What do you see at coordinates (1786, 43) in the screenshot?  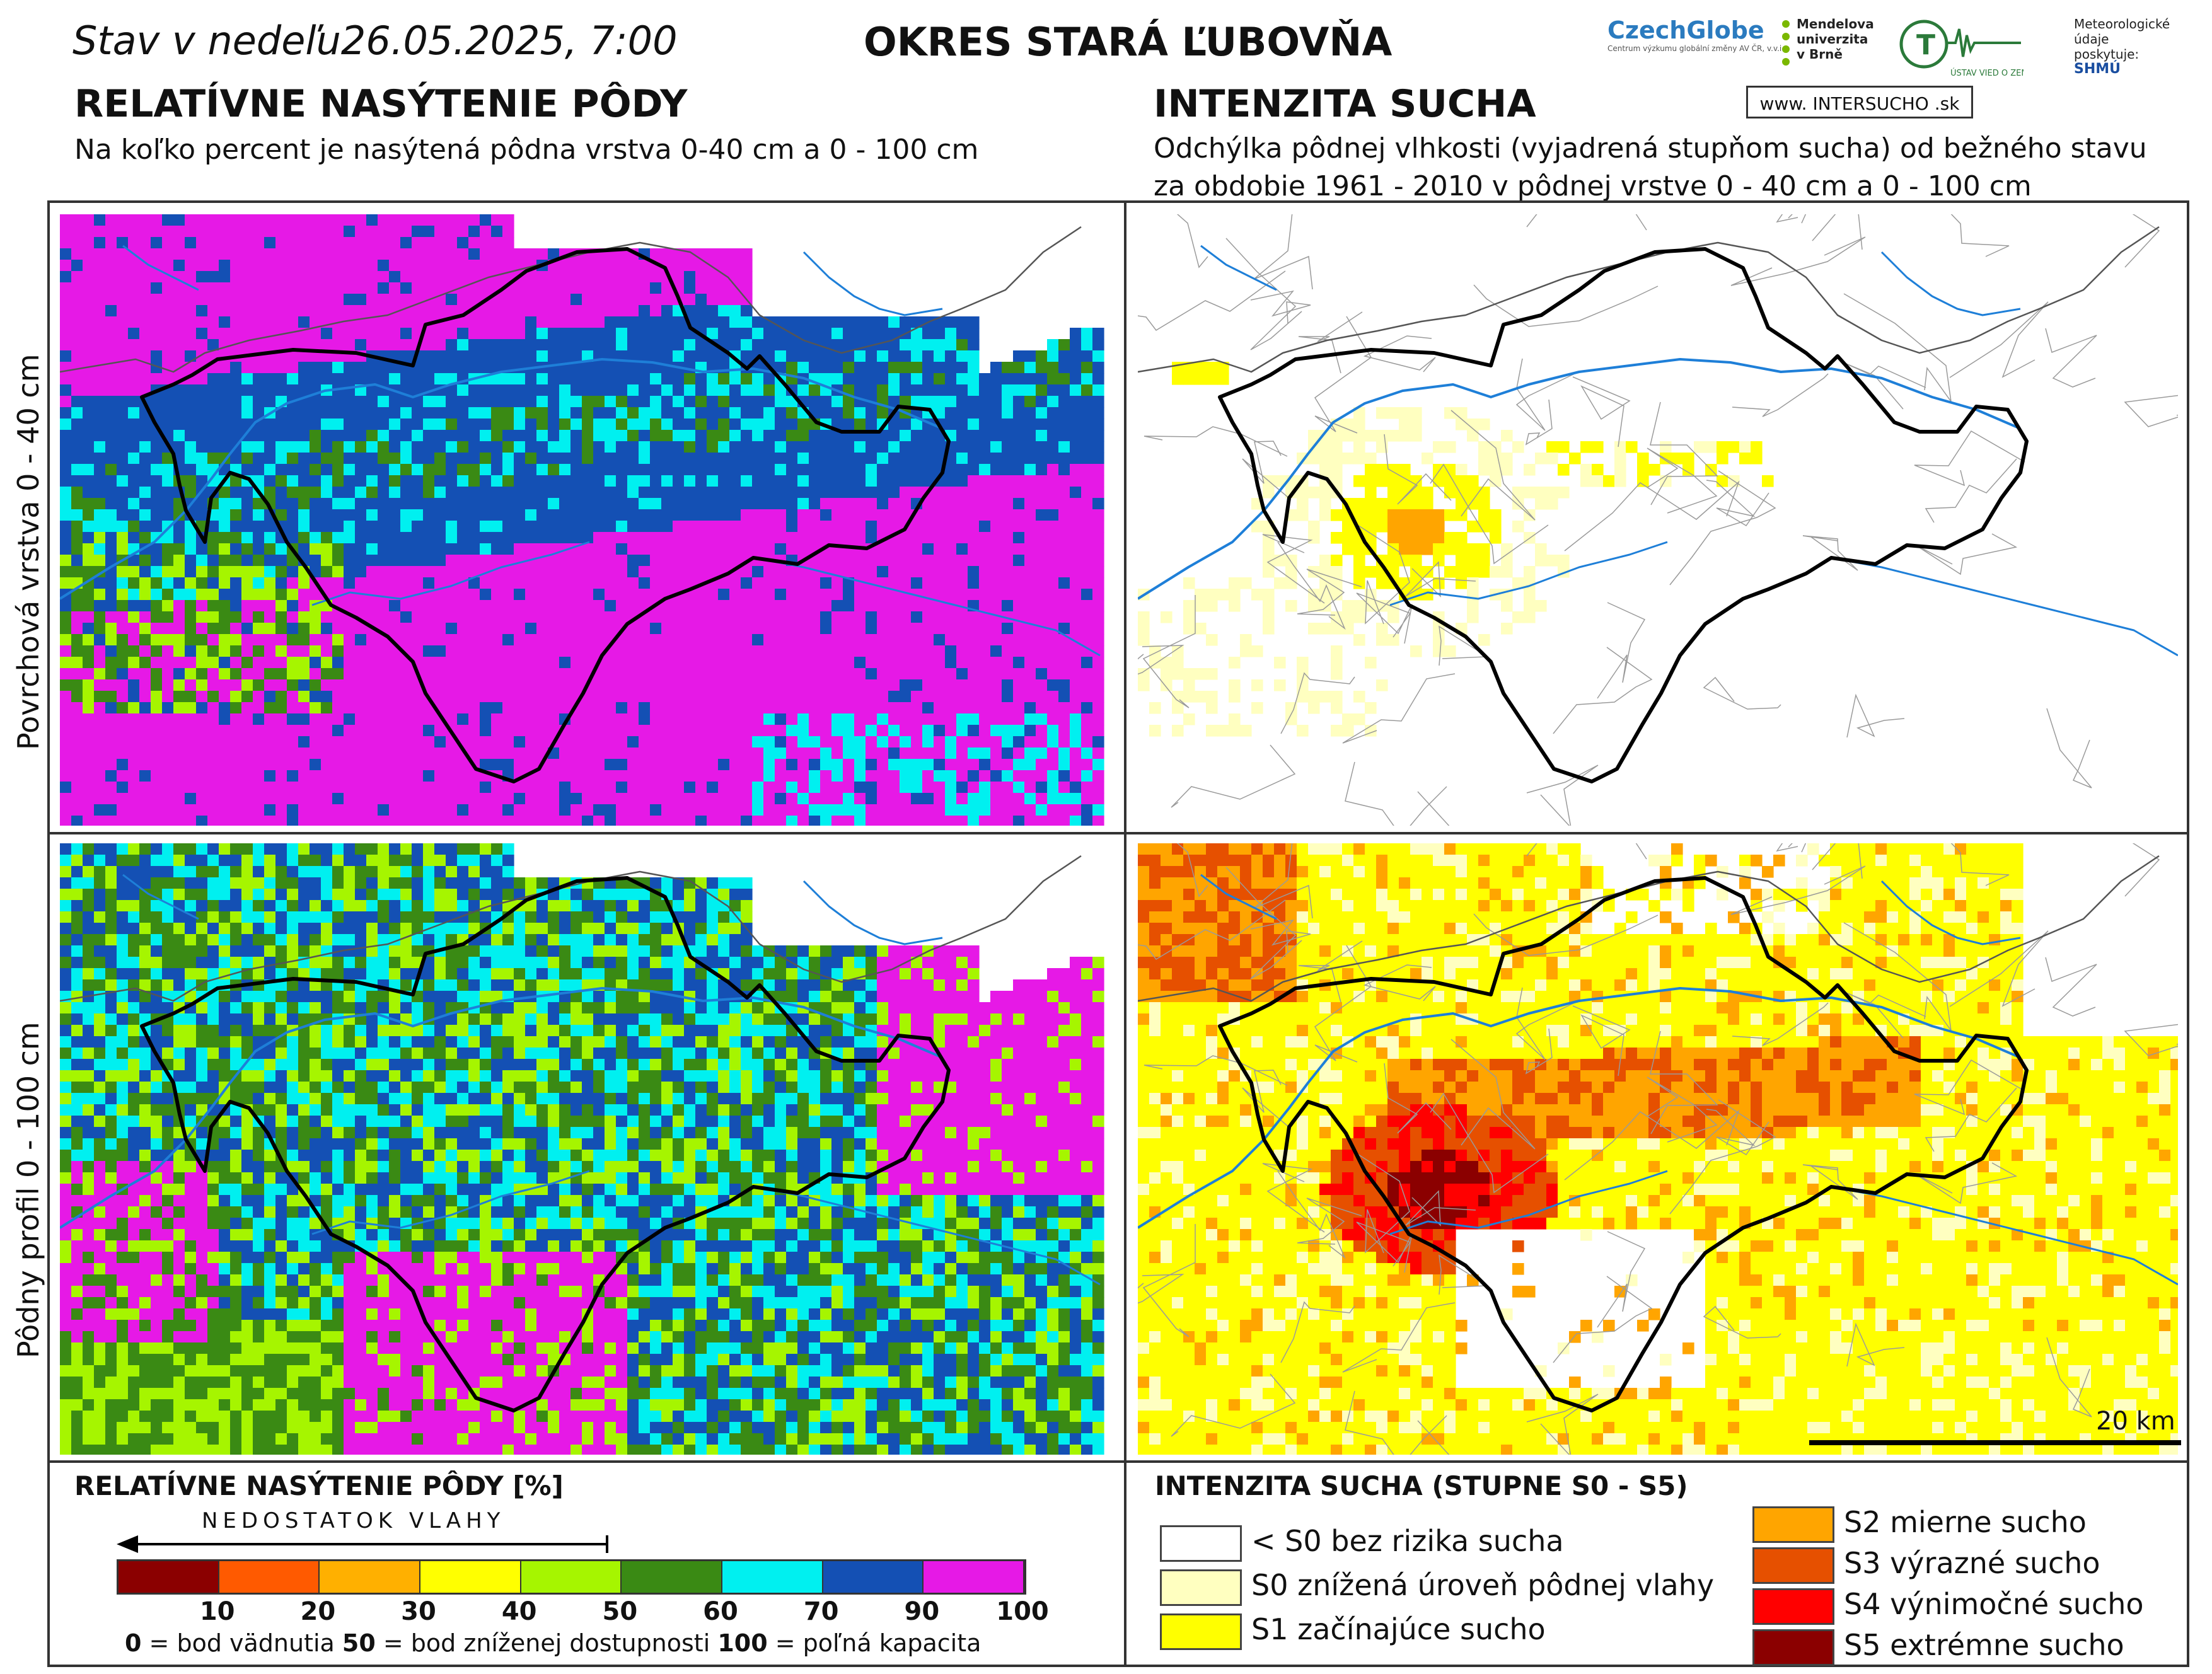 I see `mendelu-dots-icon` at bounding box center [1786, 43].